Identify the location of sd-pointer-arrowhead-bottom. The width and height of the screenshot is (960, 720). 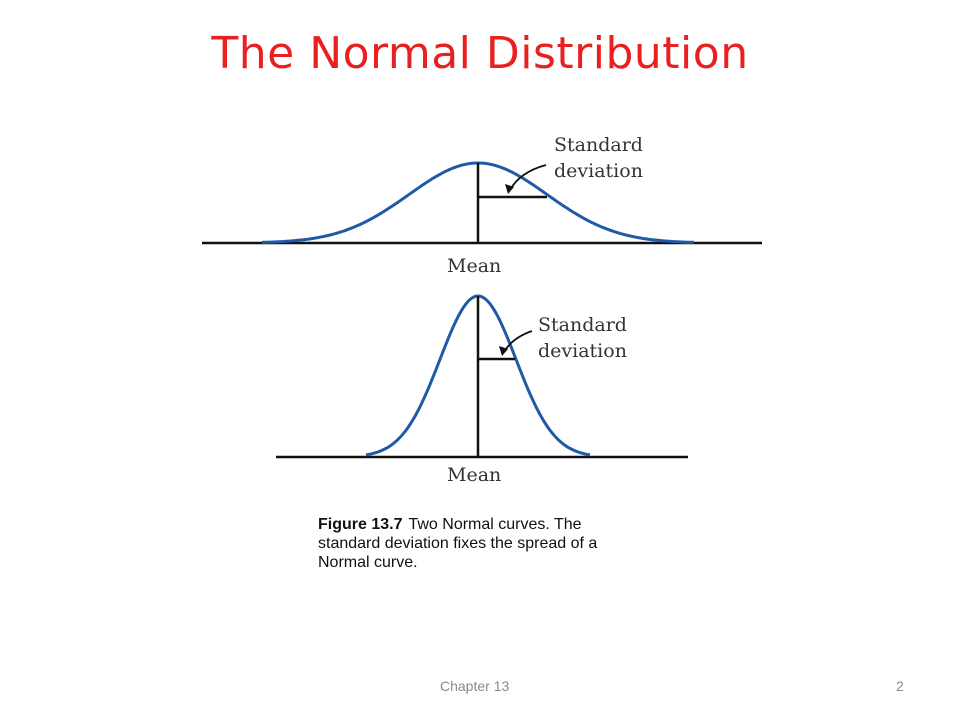
(503, 351).